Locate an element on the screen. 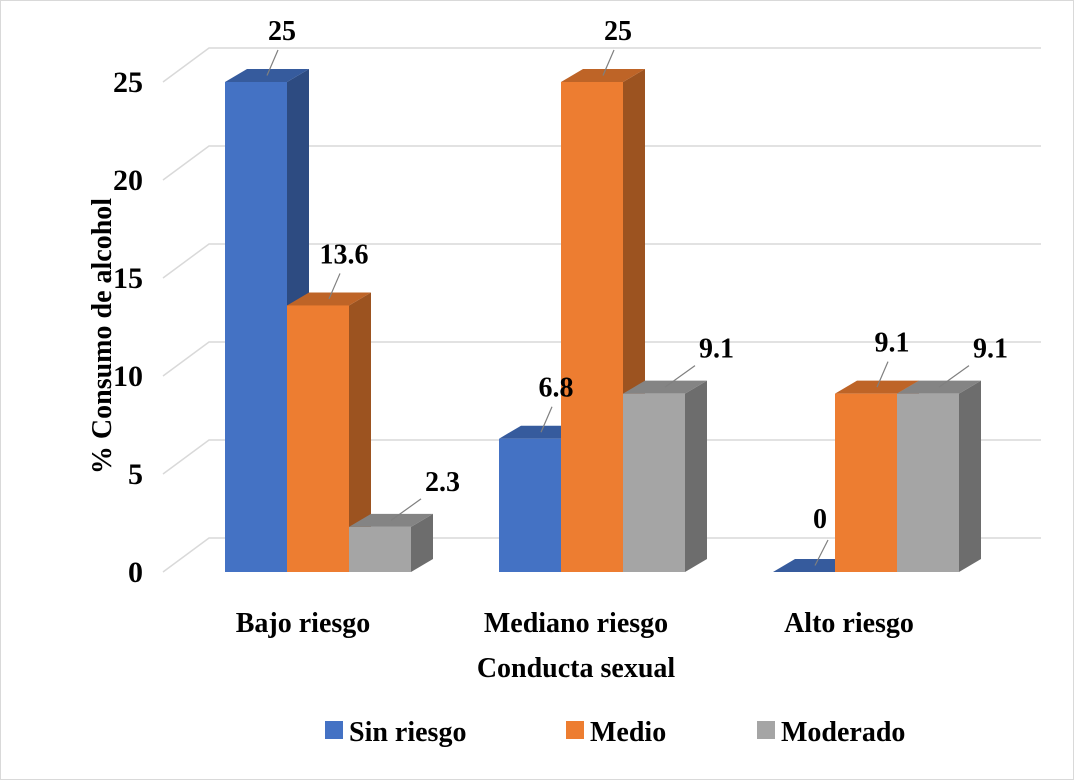 This screenshot has width=1074, height=781. x-tick-label: Bajo riesgo is located at coordinates (303, 623).